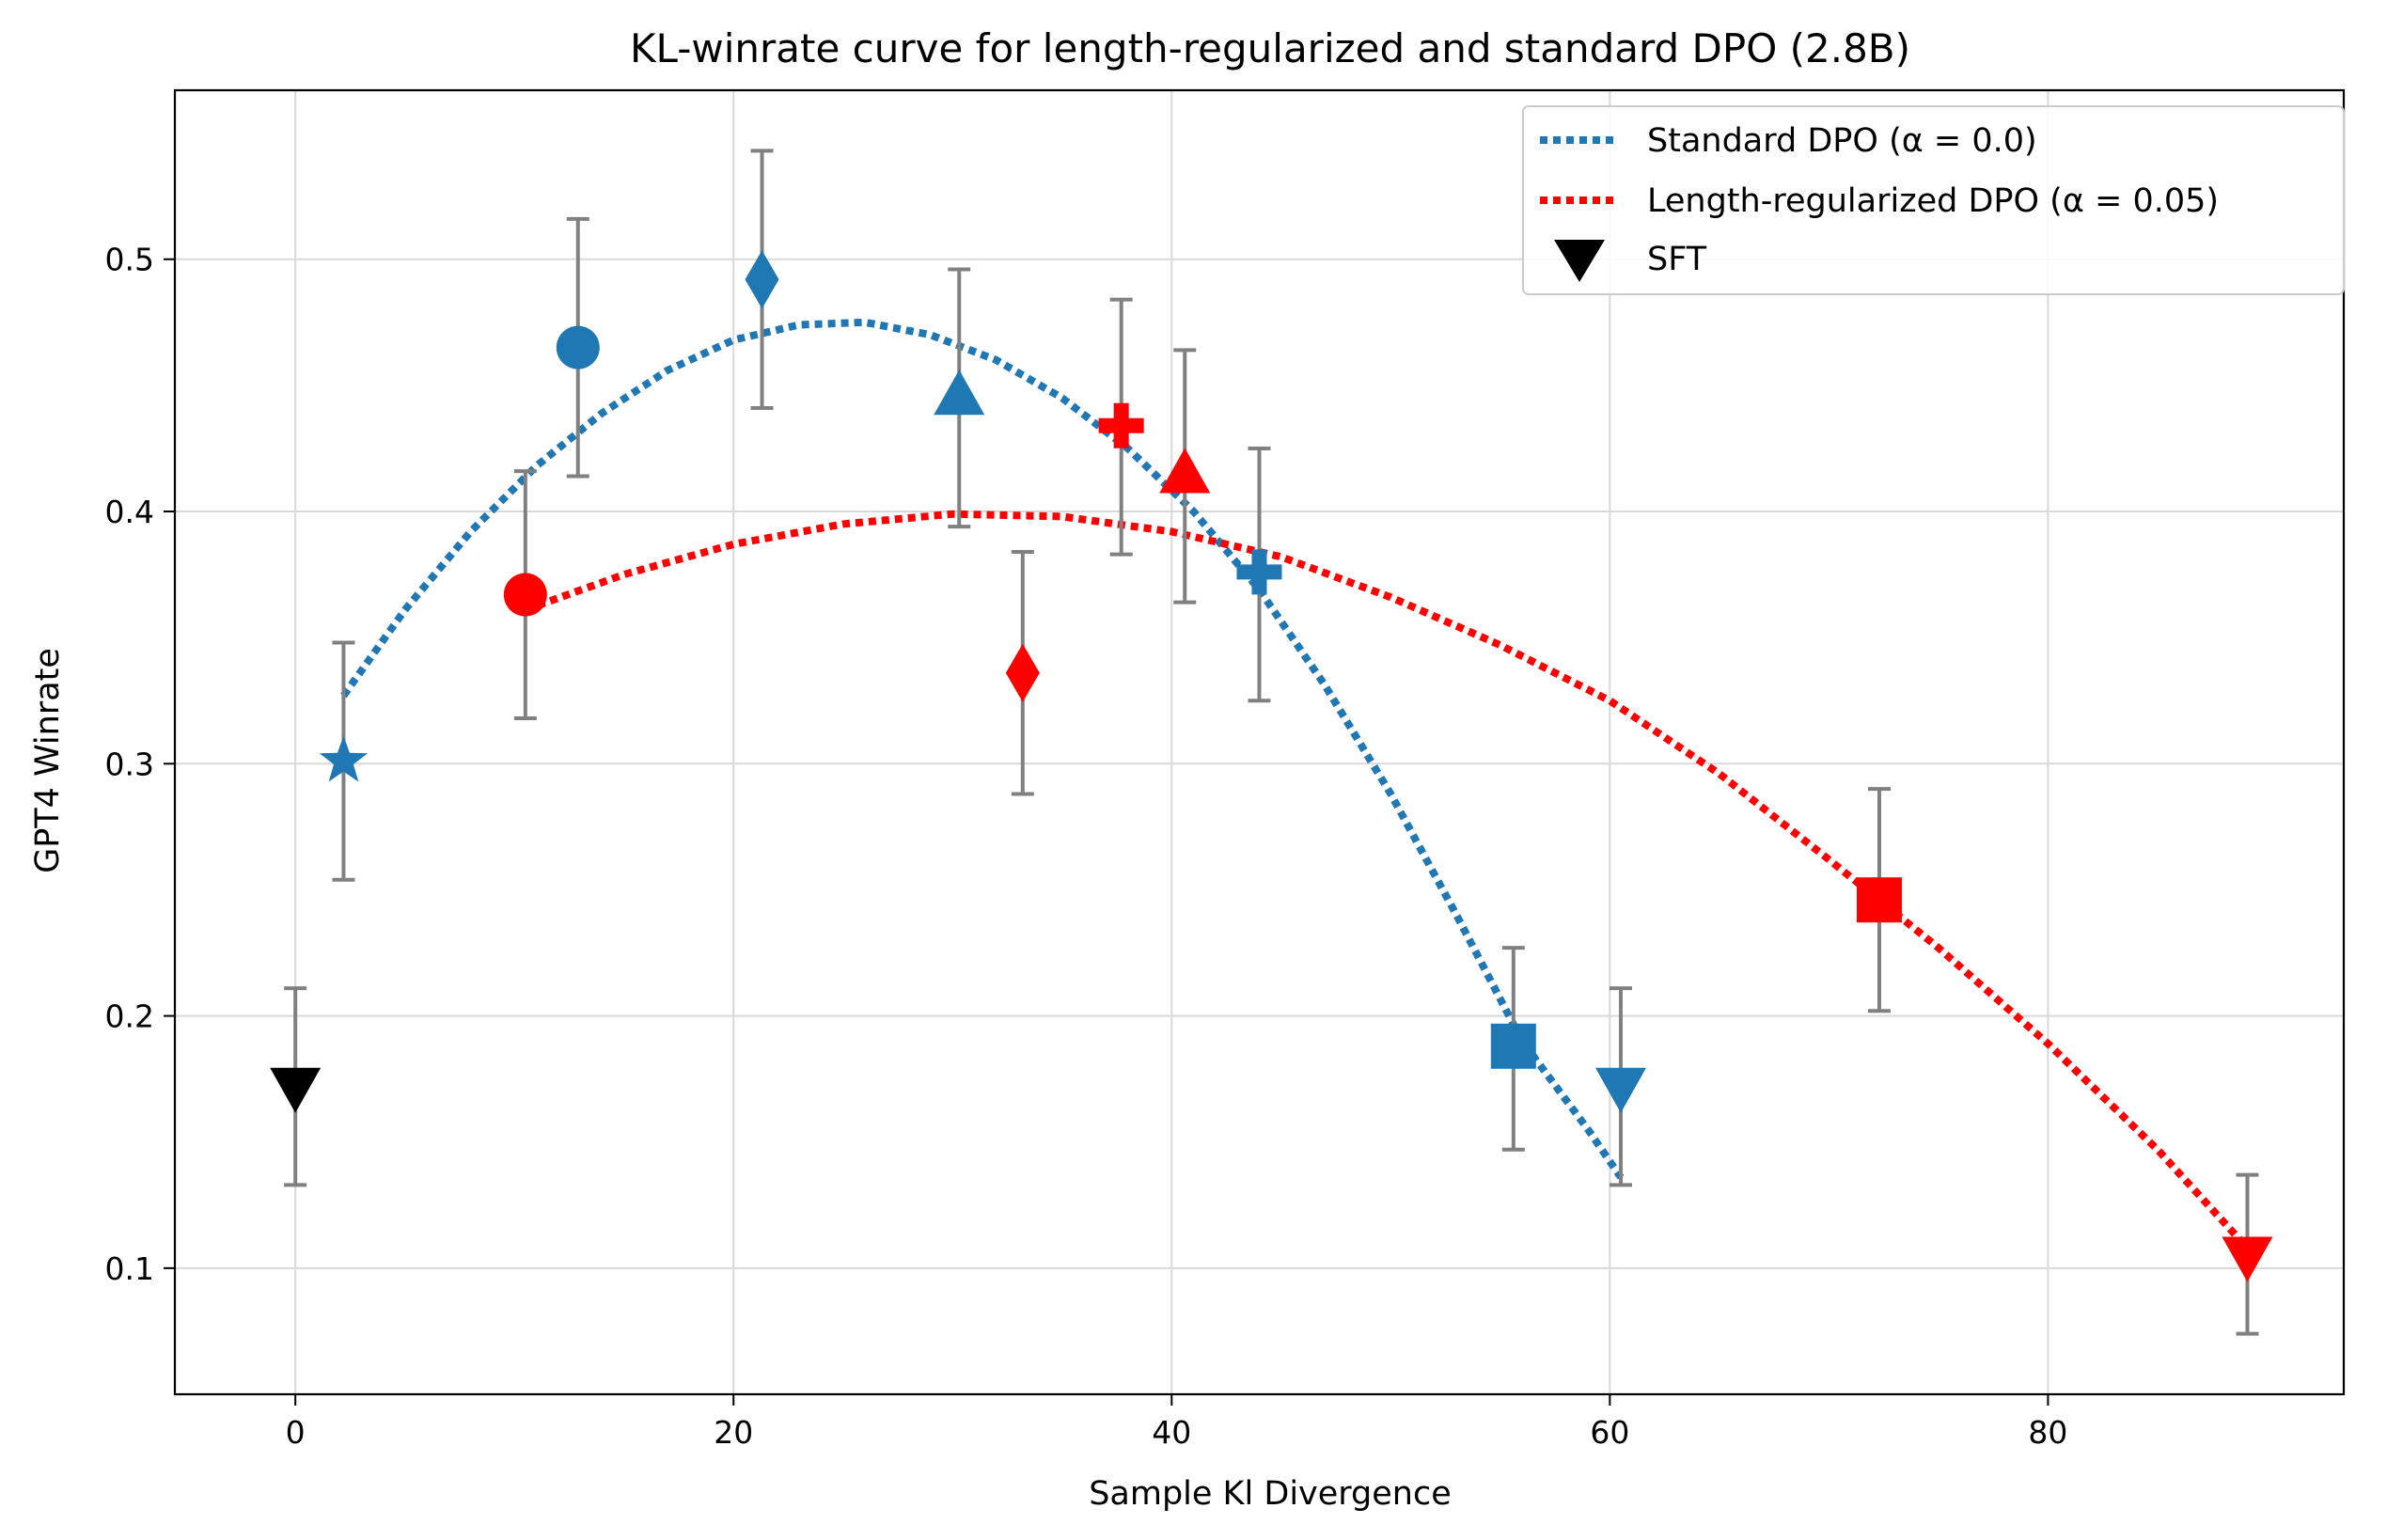  I want to click on data-point-length-regularized-dpo-0-05-circle, so click(525, 595).